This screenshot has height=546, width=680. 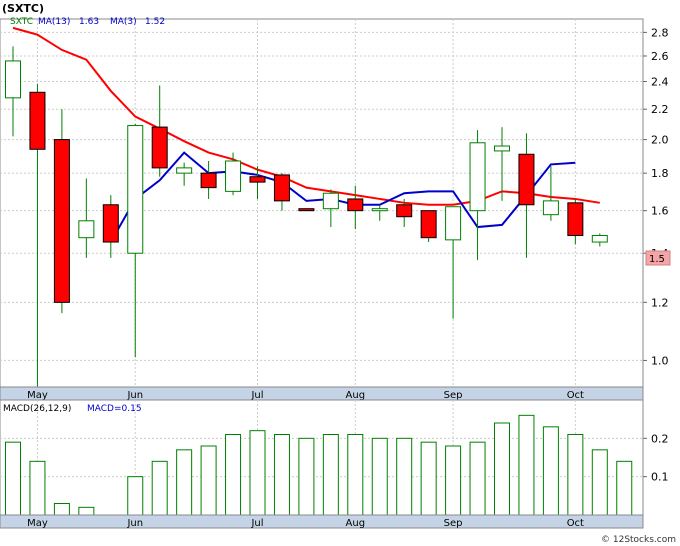 What do you see at coordinates (656, 458) in the screenshot?
I see `macd-axis: 0.1 0.2` at bounding box center [656, 458].